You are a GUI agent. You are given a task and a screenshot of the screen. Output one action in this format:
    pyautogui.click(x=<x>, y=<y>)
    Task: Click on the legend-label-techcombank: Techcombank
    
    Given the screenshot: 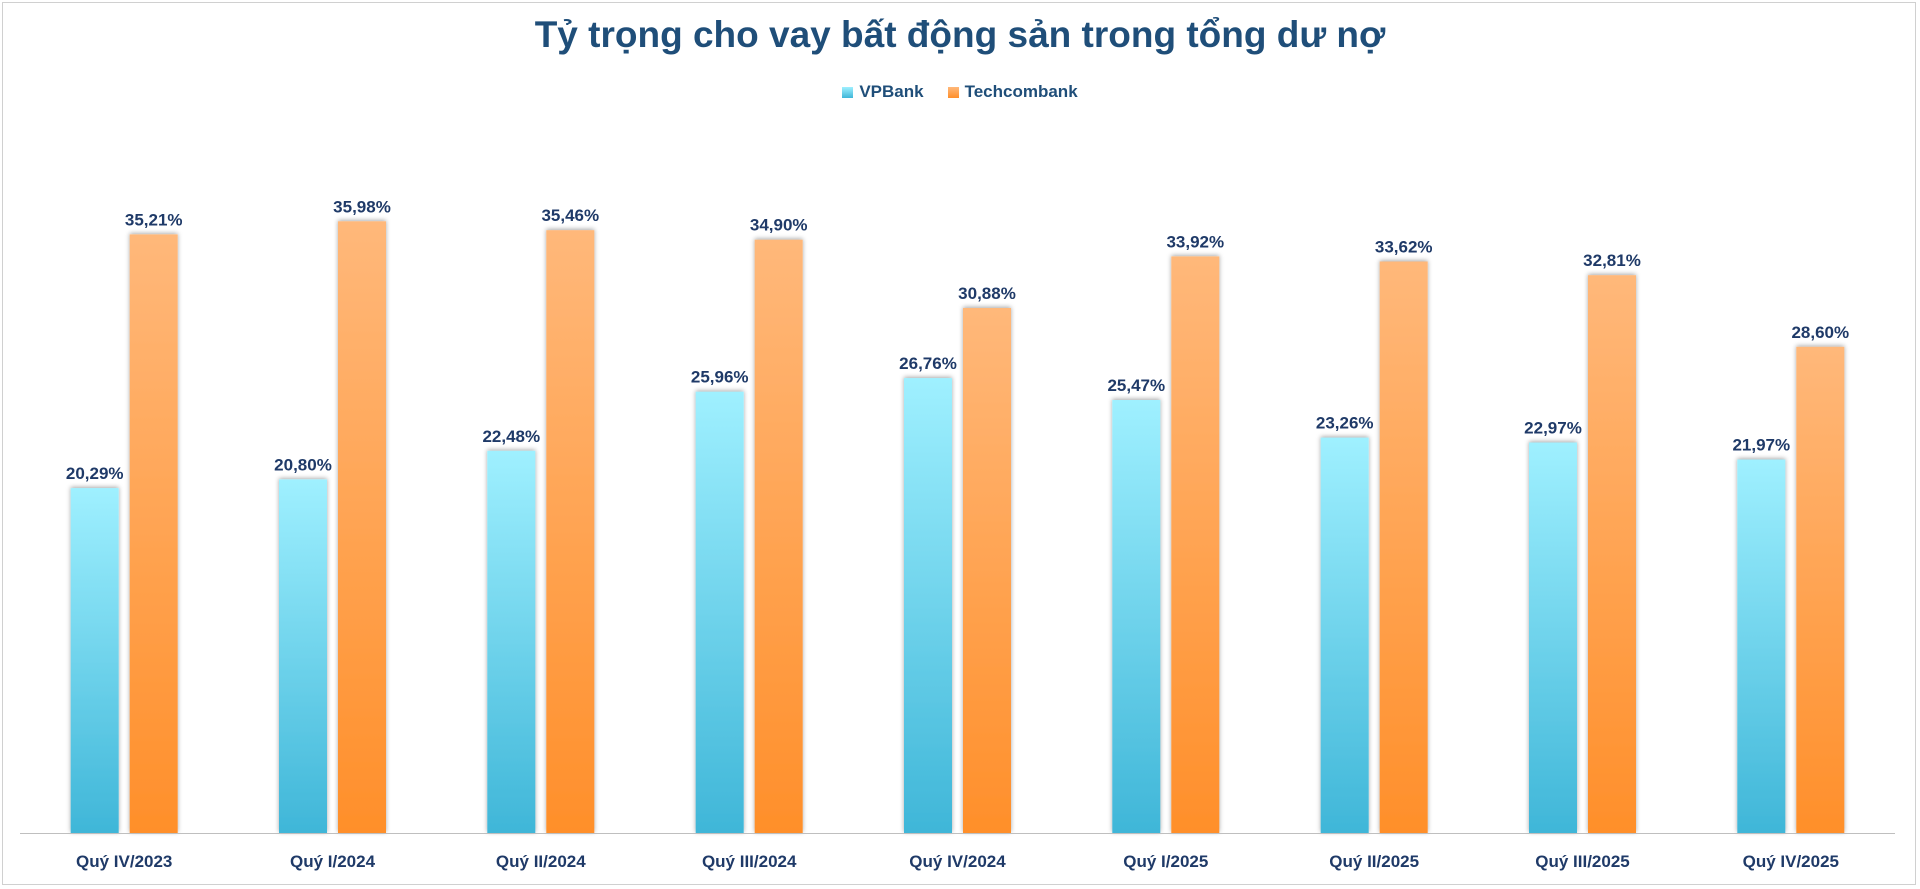 What is the action you would take?
    pyautogui.click(x=1021, y=91)
    